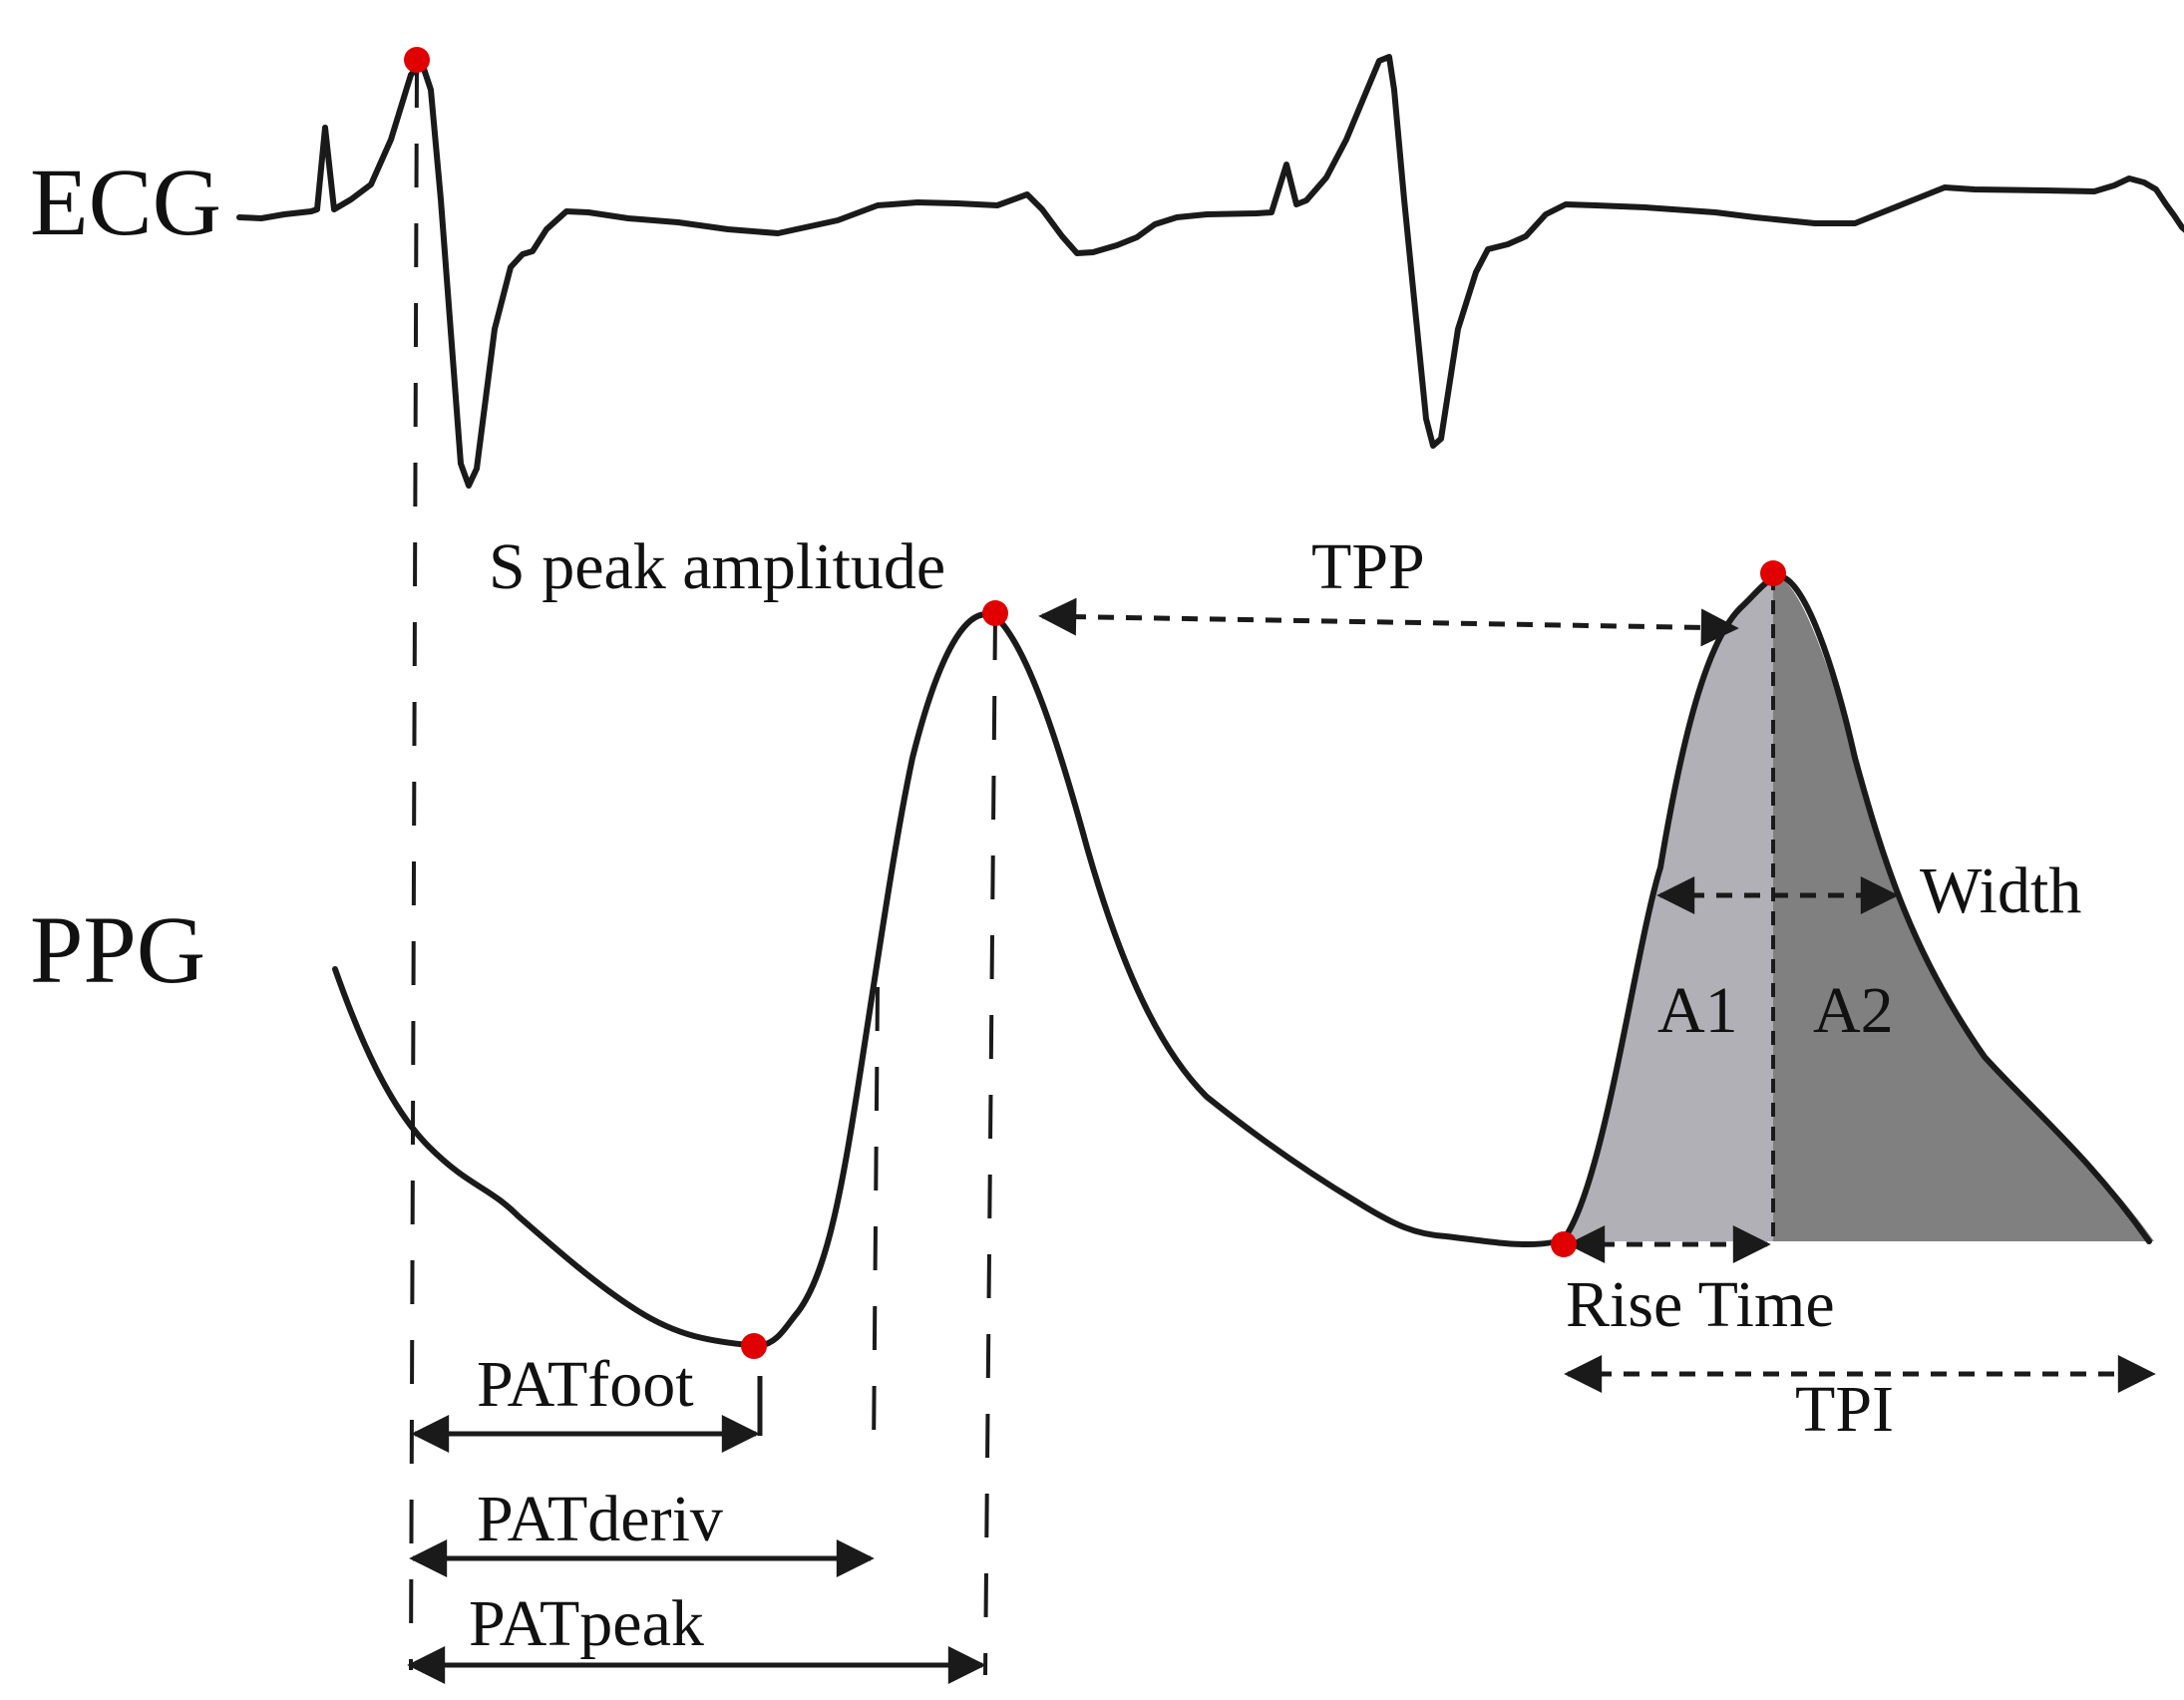 This screenshot has width=2184, height=1700. I want to click on ppg-label: PPG, so click(117, 949).